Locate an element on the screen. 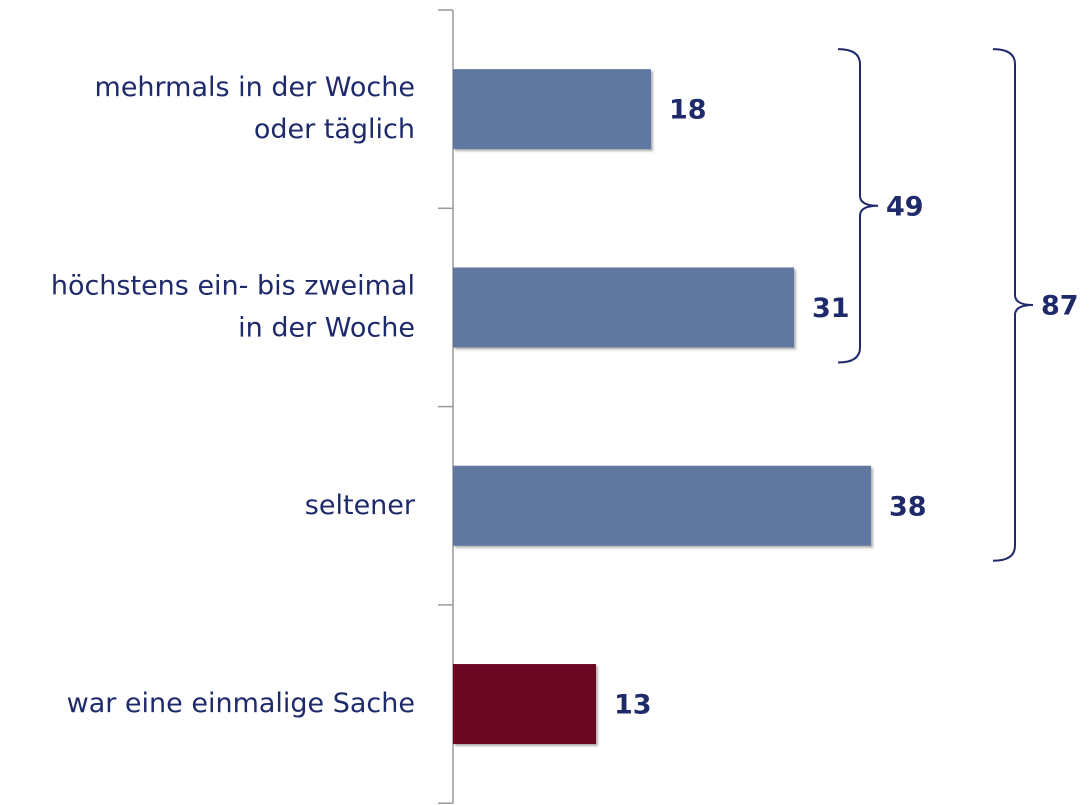 Image resolution: width=1091 pixels, height=805 pixels. category-label: seltener is located at coordinates (360, 504).